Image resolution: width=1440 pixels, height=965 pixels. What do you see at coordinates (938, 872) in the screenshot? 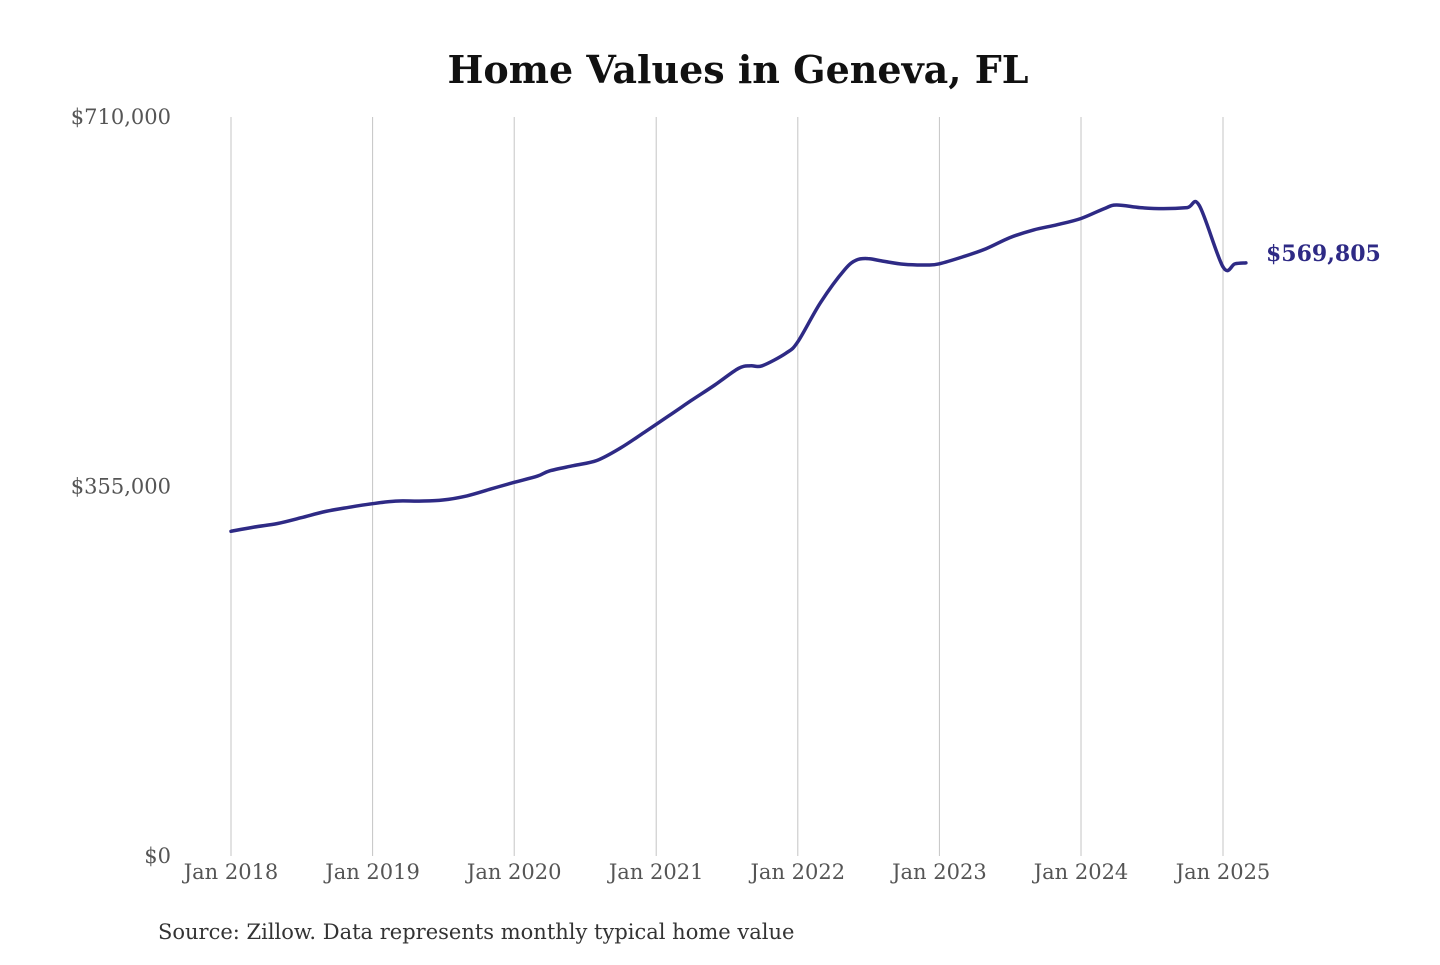
I see `x-tick-label: Jan 2023` at bounding box center [938, 872].